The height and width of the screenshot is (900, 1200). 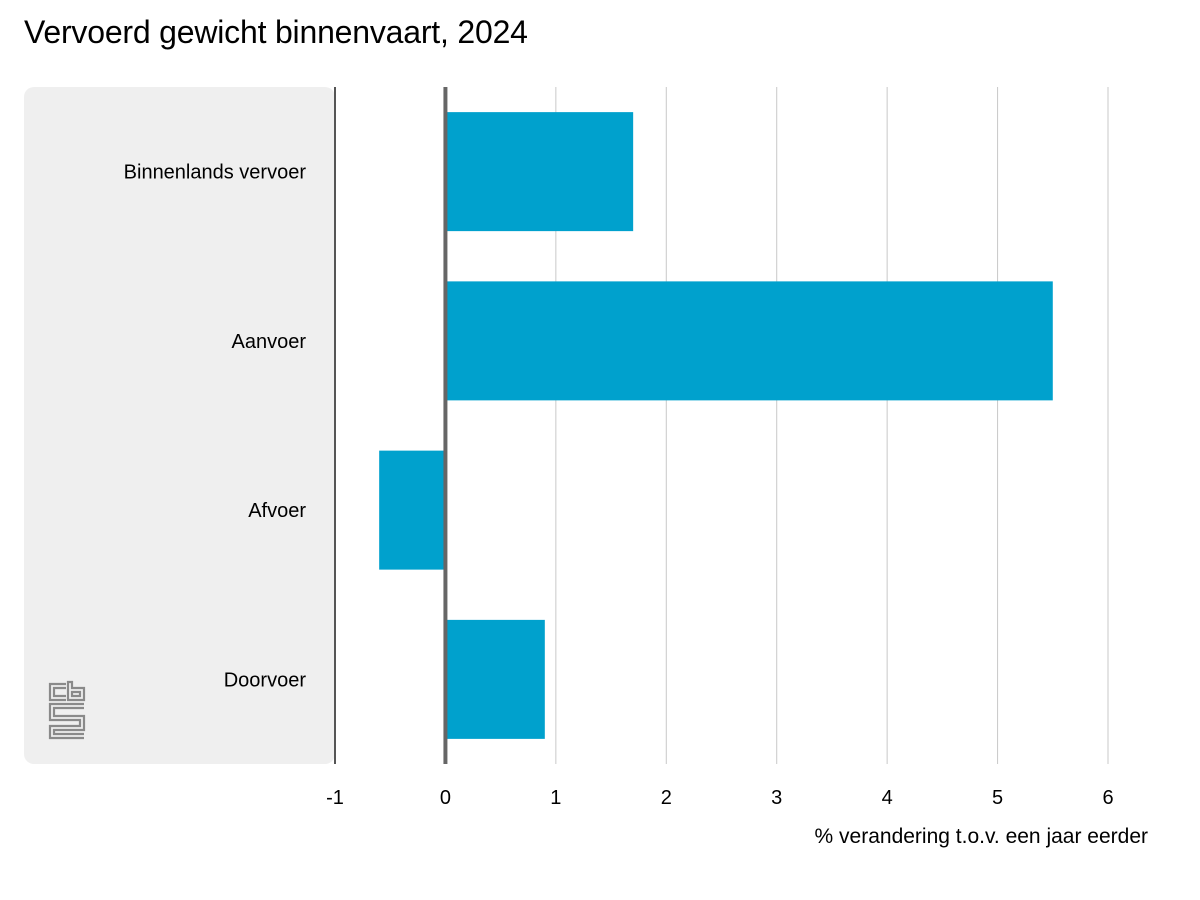 What do you see at coordinates (215, 173) in the screenshot?
I see `category-label: Binnenlands vervoer` at bounding box center [215, 173].